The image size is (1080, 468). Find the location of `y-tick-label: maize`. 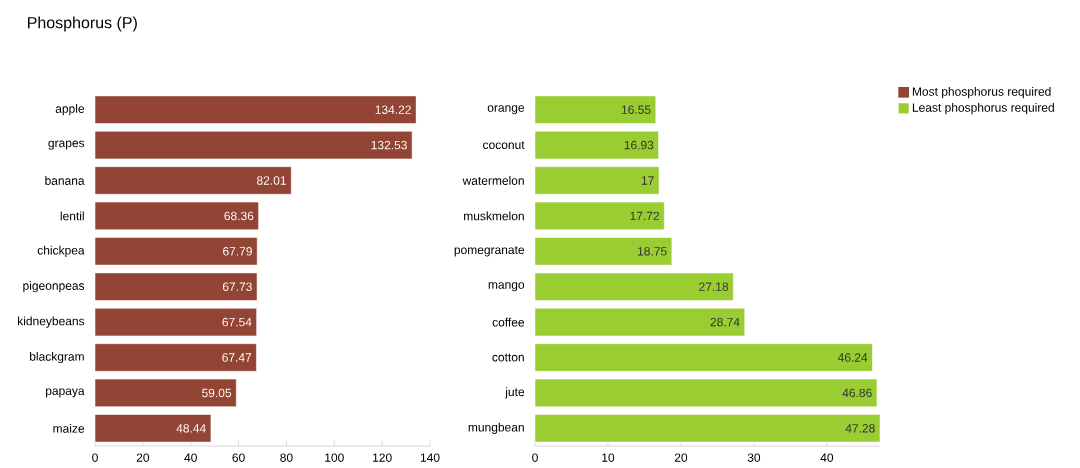

y-tick-label: maize is located at coordinates (69, 428).